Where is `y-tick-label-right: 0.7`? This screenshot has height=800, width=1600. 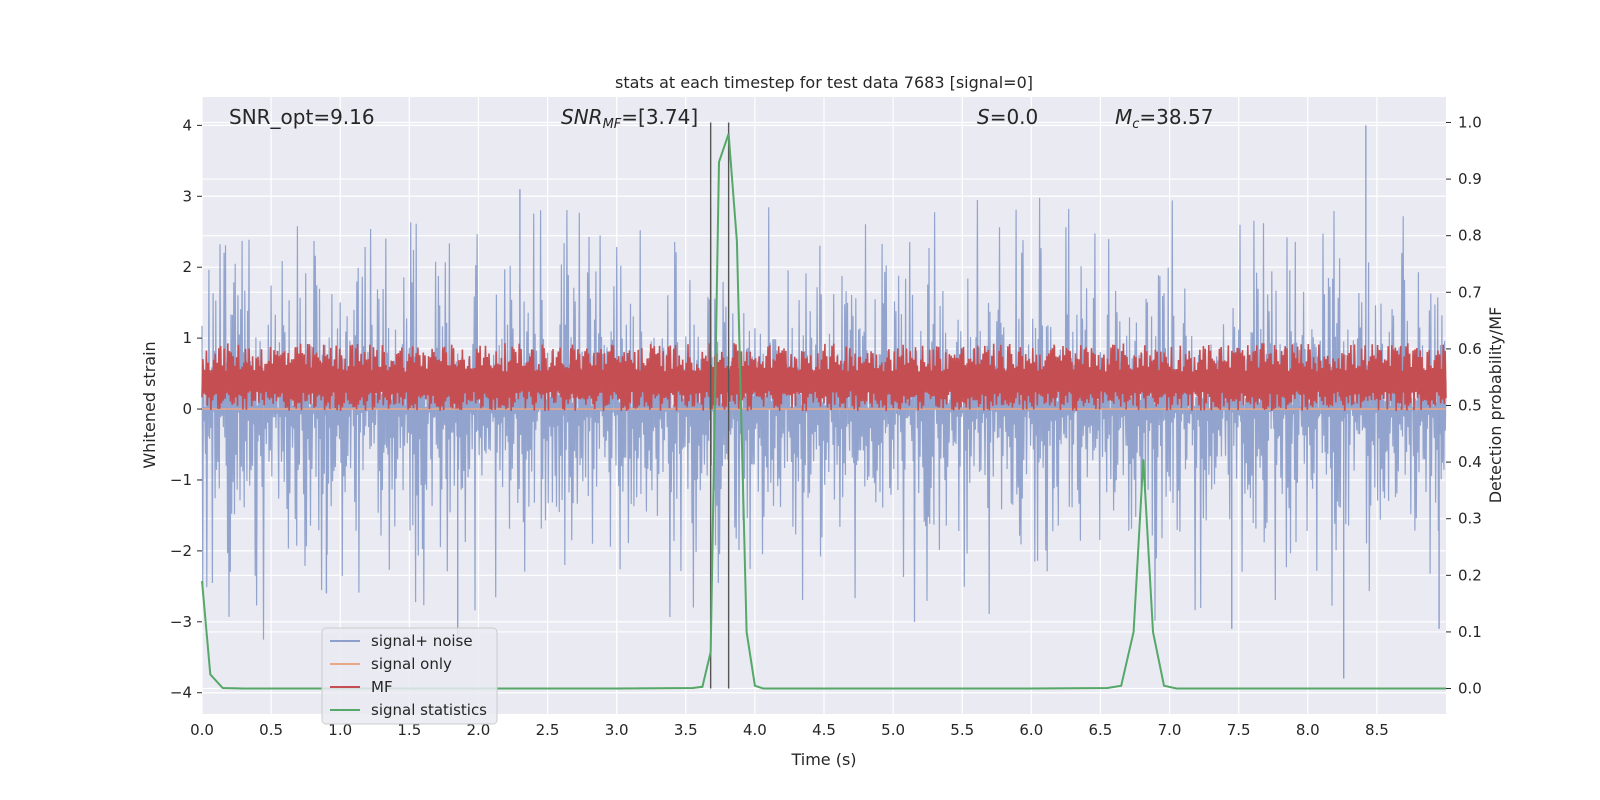
y-tick-label-right: 0.7 is located at coordinates (1470, 292).